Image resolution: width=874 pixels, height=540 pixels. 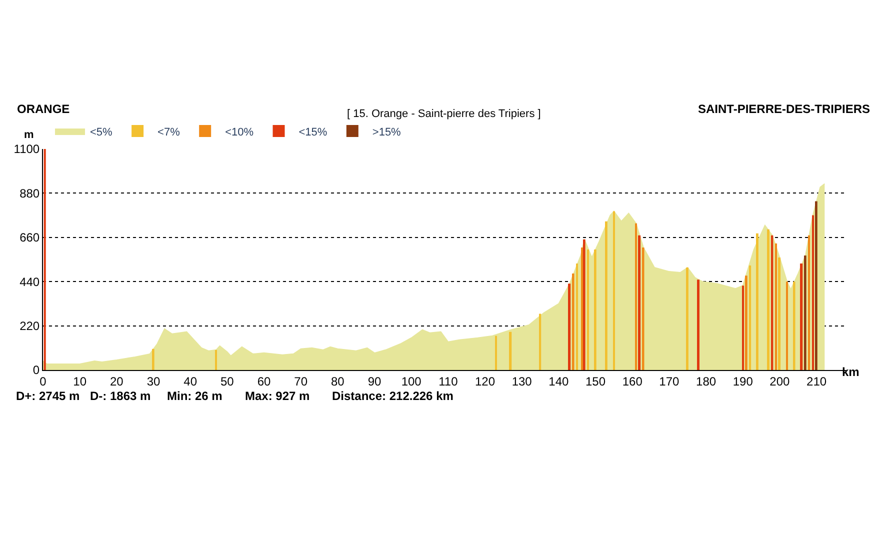 What do you see at coordinates (191, 381) in the screenshot?
I see `x-tick-label: 40` at bounding box center [191, 381].